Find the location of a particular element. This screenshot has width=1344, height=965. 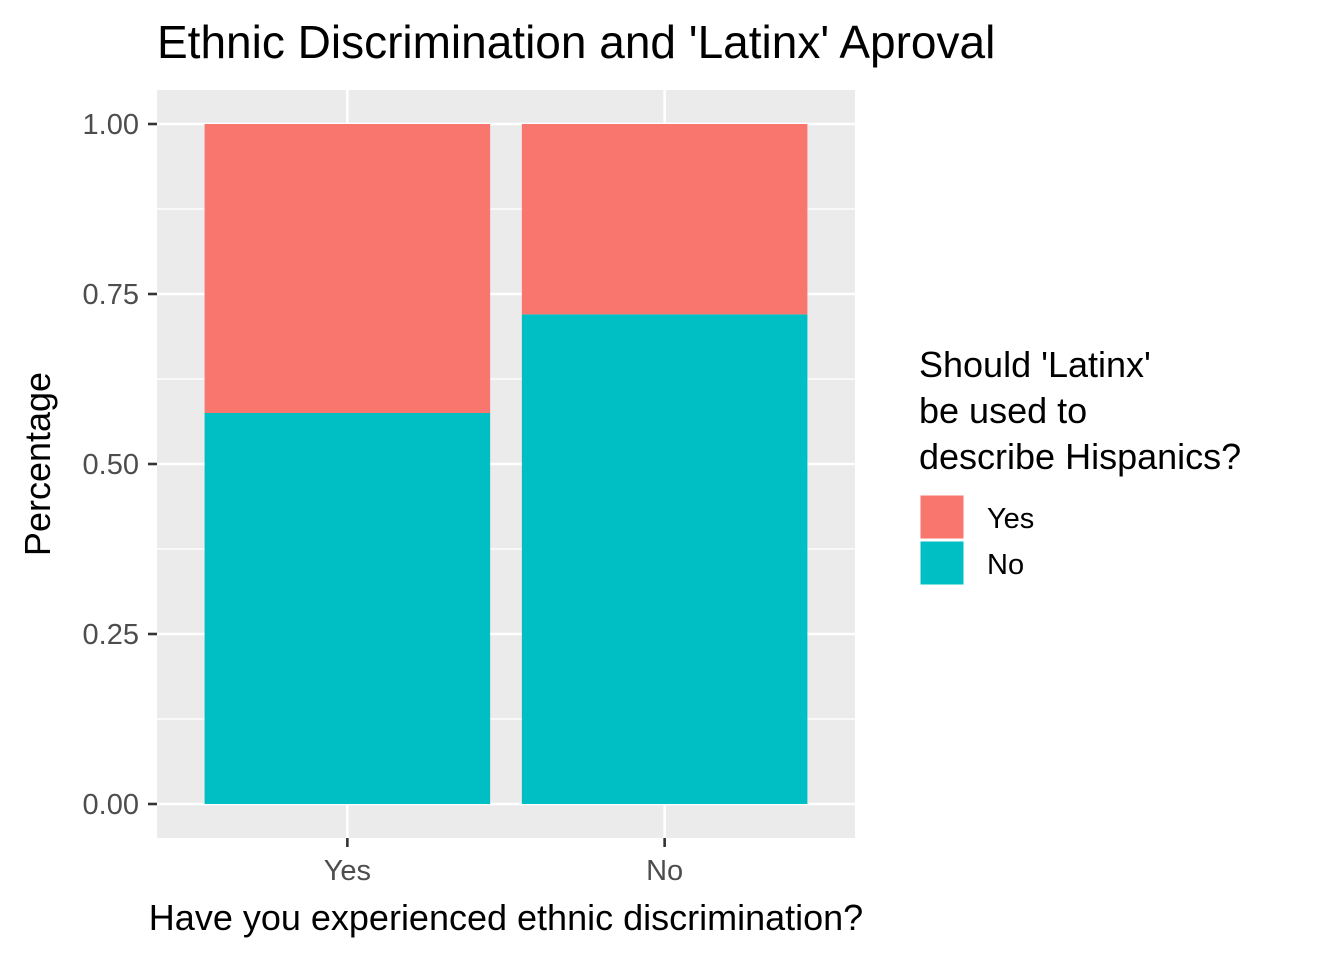

y-axis: 0.00 0.25 0.50 0.75 1.00 is located at coordinates (120, 465).